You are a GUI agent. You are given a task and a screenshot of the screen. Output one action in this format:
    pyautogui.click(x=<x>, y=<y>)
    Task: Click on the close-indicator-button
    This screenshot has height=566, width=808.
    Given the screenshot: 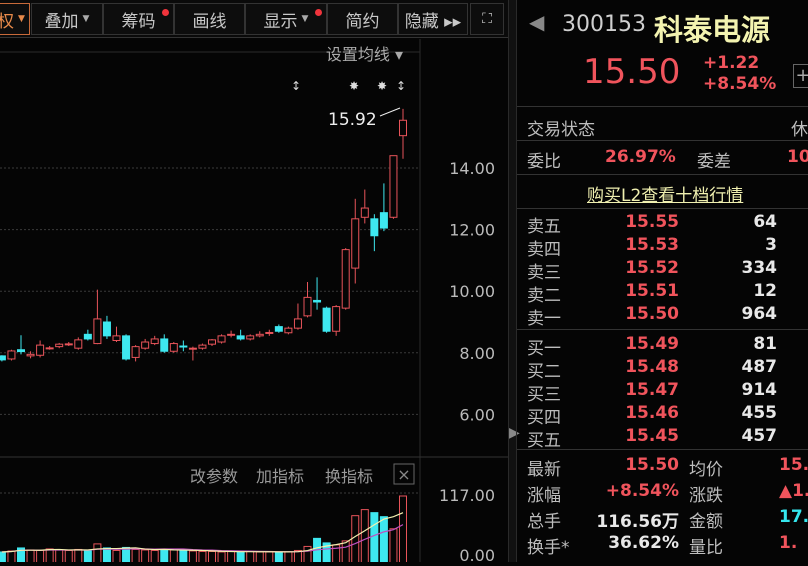 What is the action you would take?
    pyautogui.click(x=404, y=474)
    